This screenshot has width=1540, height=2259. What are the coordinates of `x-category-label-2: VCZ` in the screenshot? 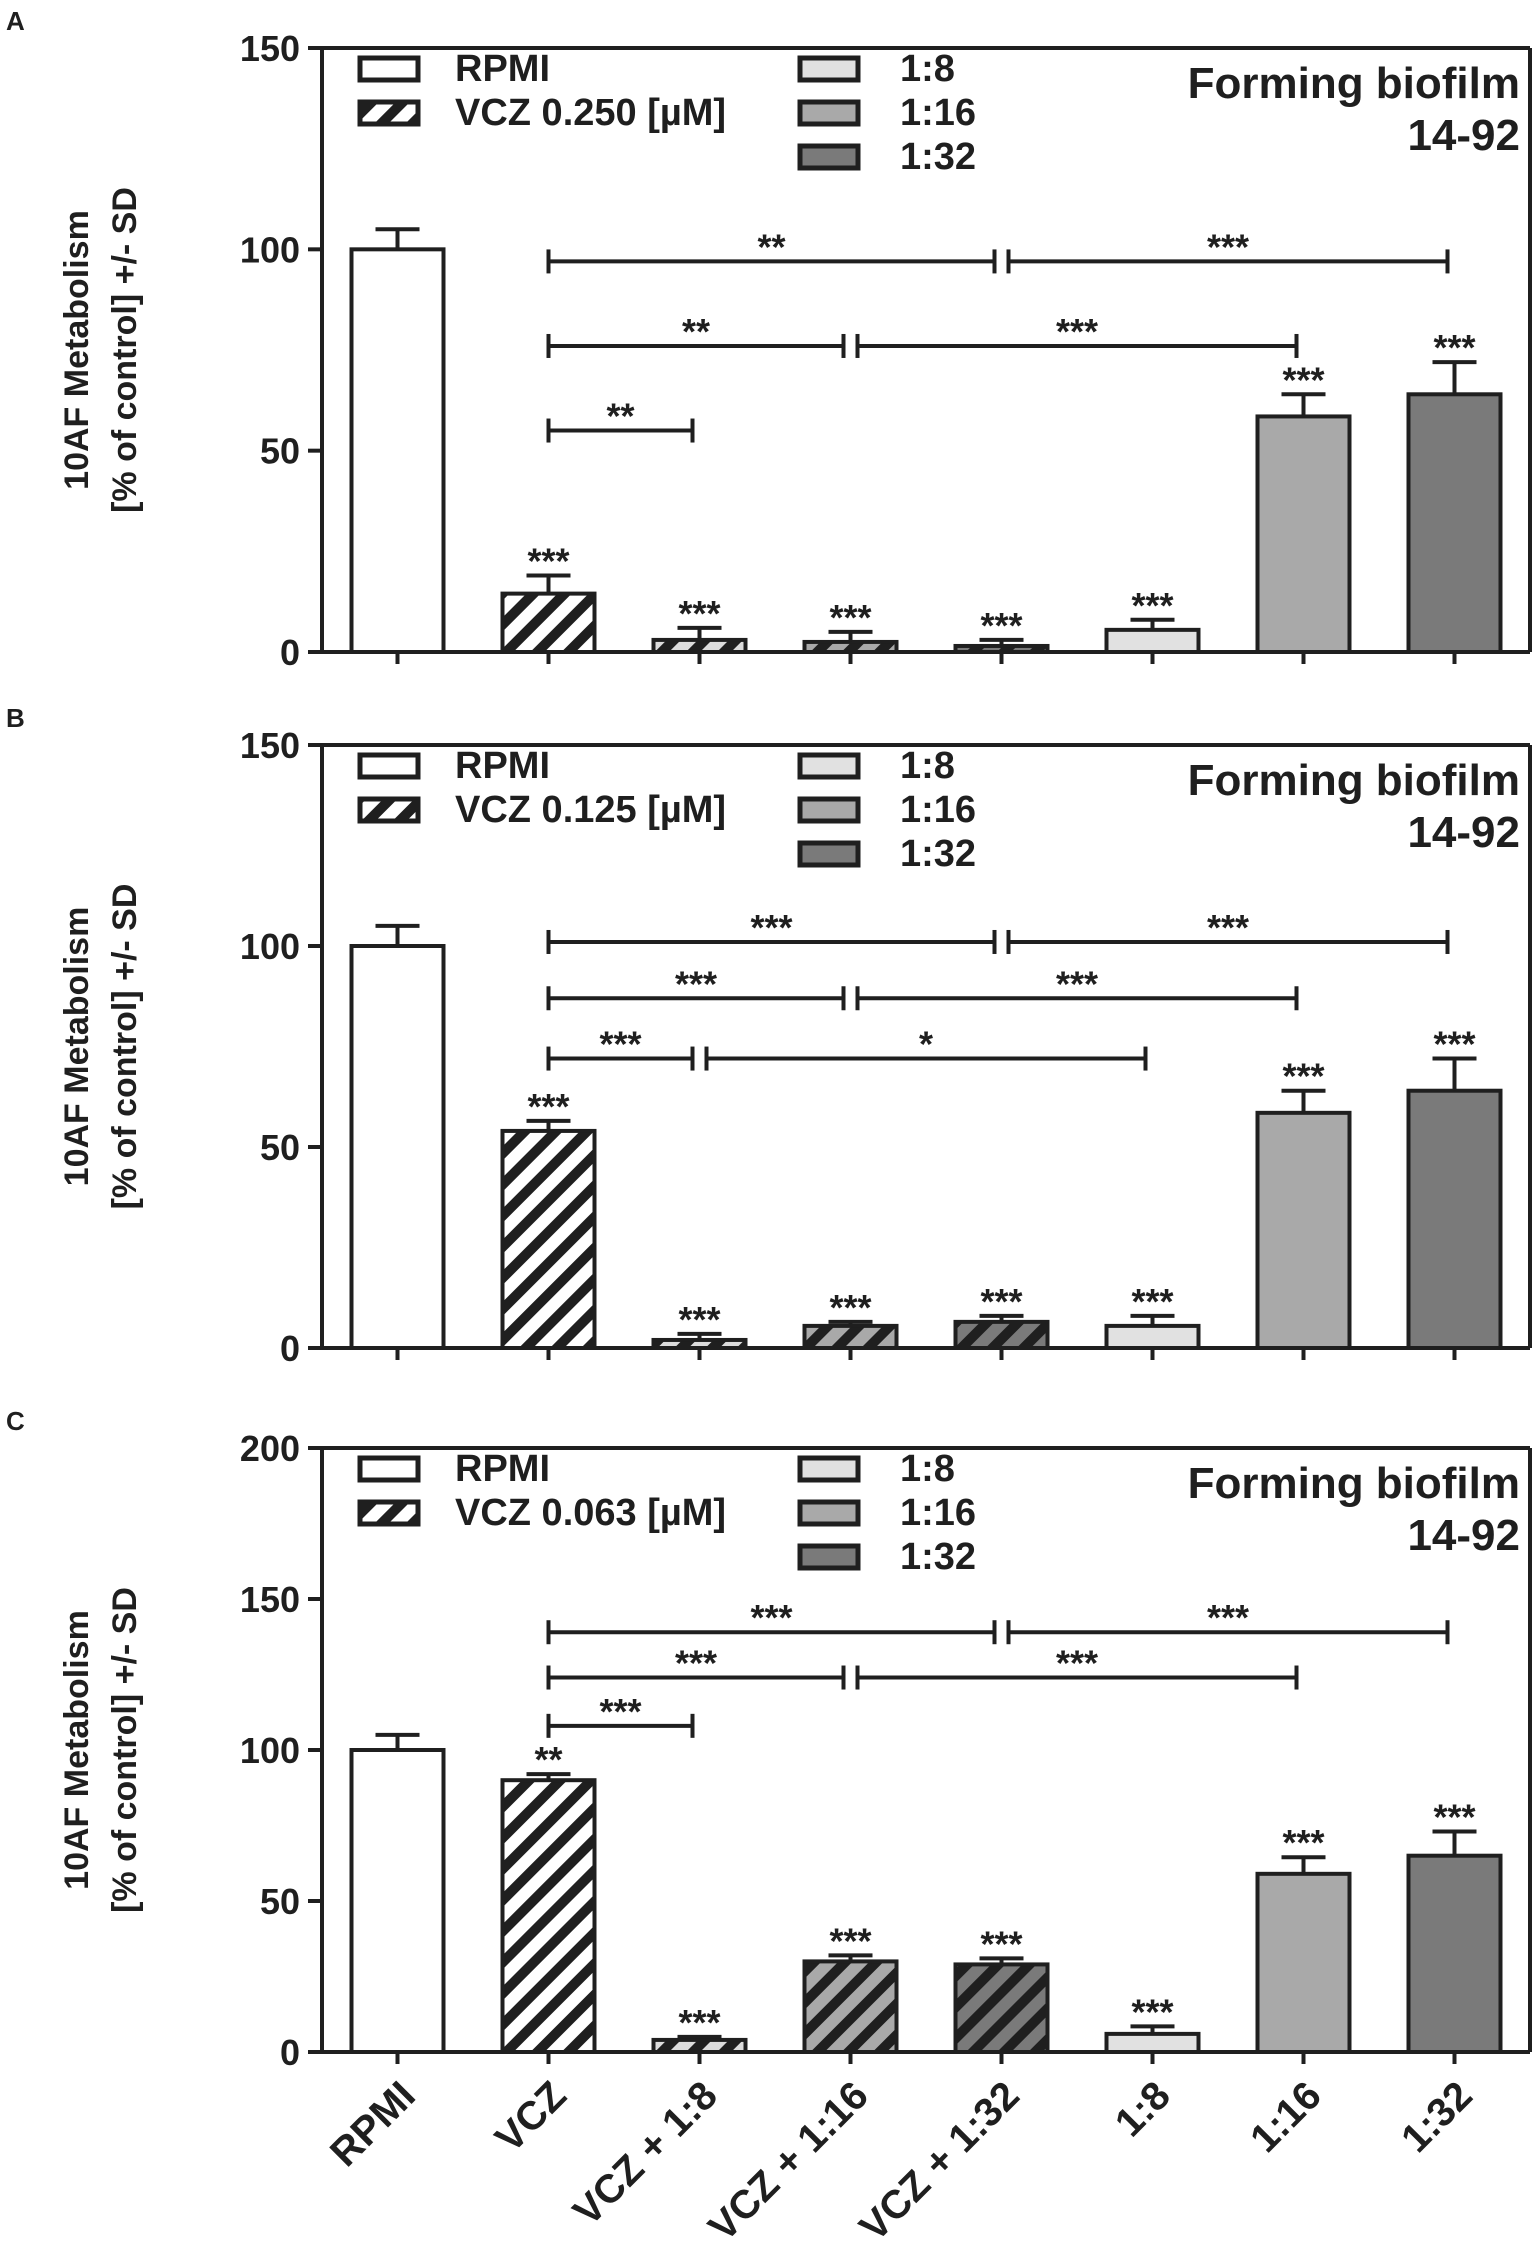 It's located at (531, 2117).